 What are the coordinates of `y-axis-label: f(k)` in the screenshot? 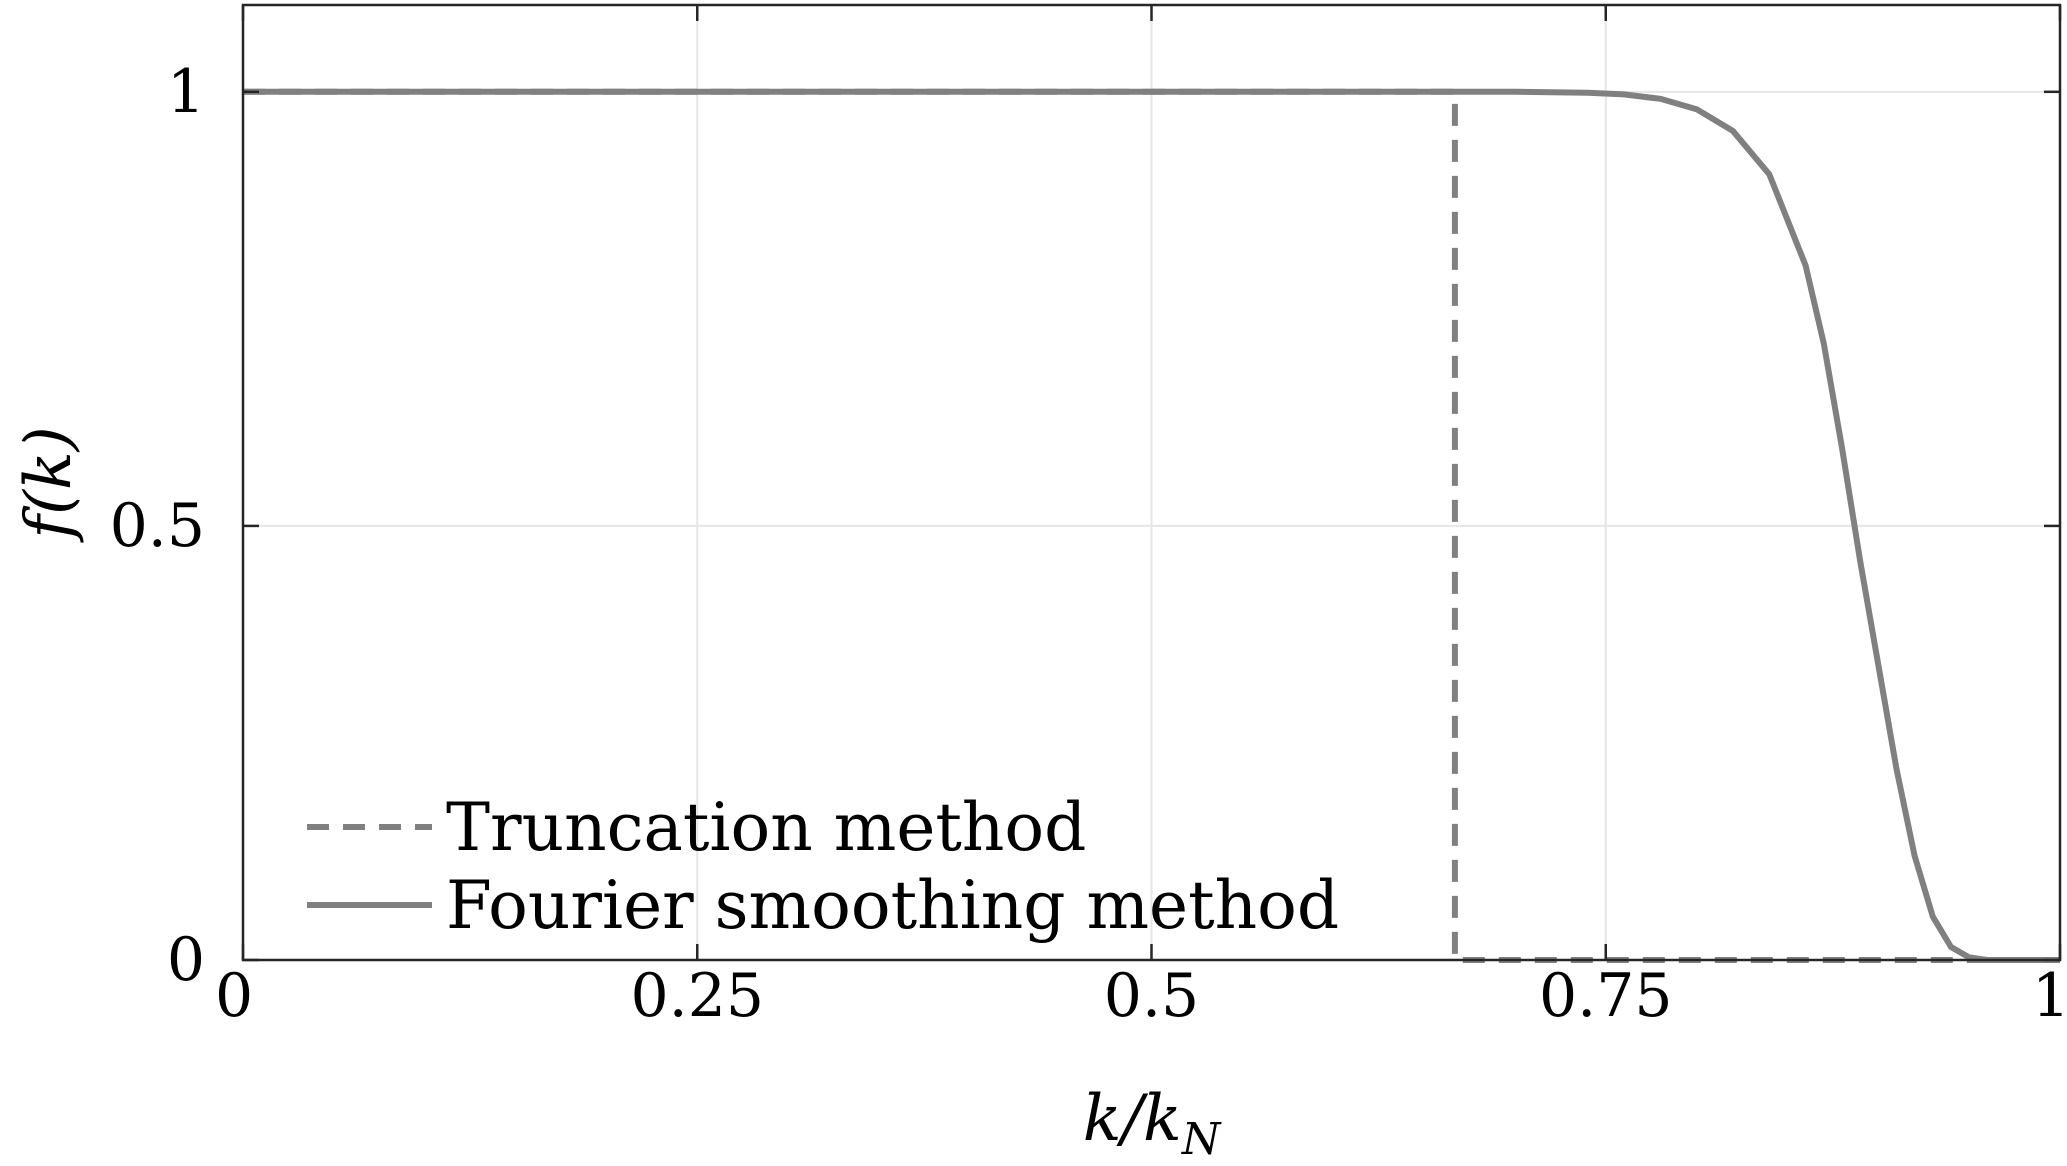 It's located at (49, 484).